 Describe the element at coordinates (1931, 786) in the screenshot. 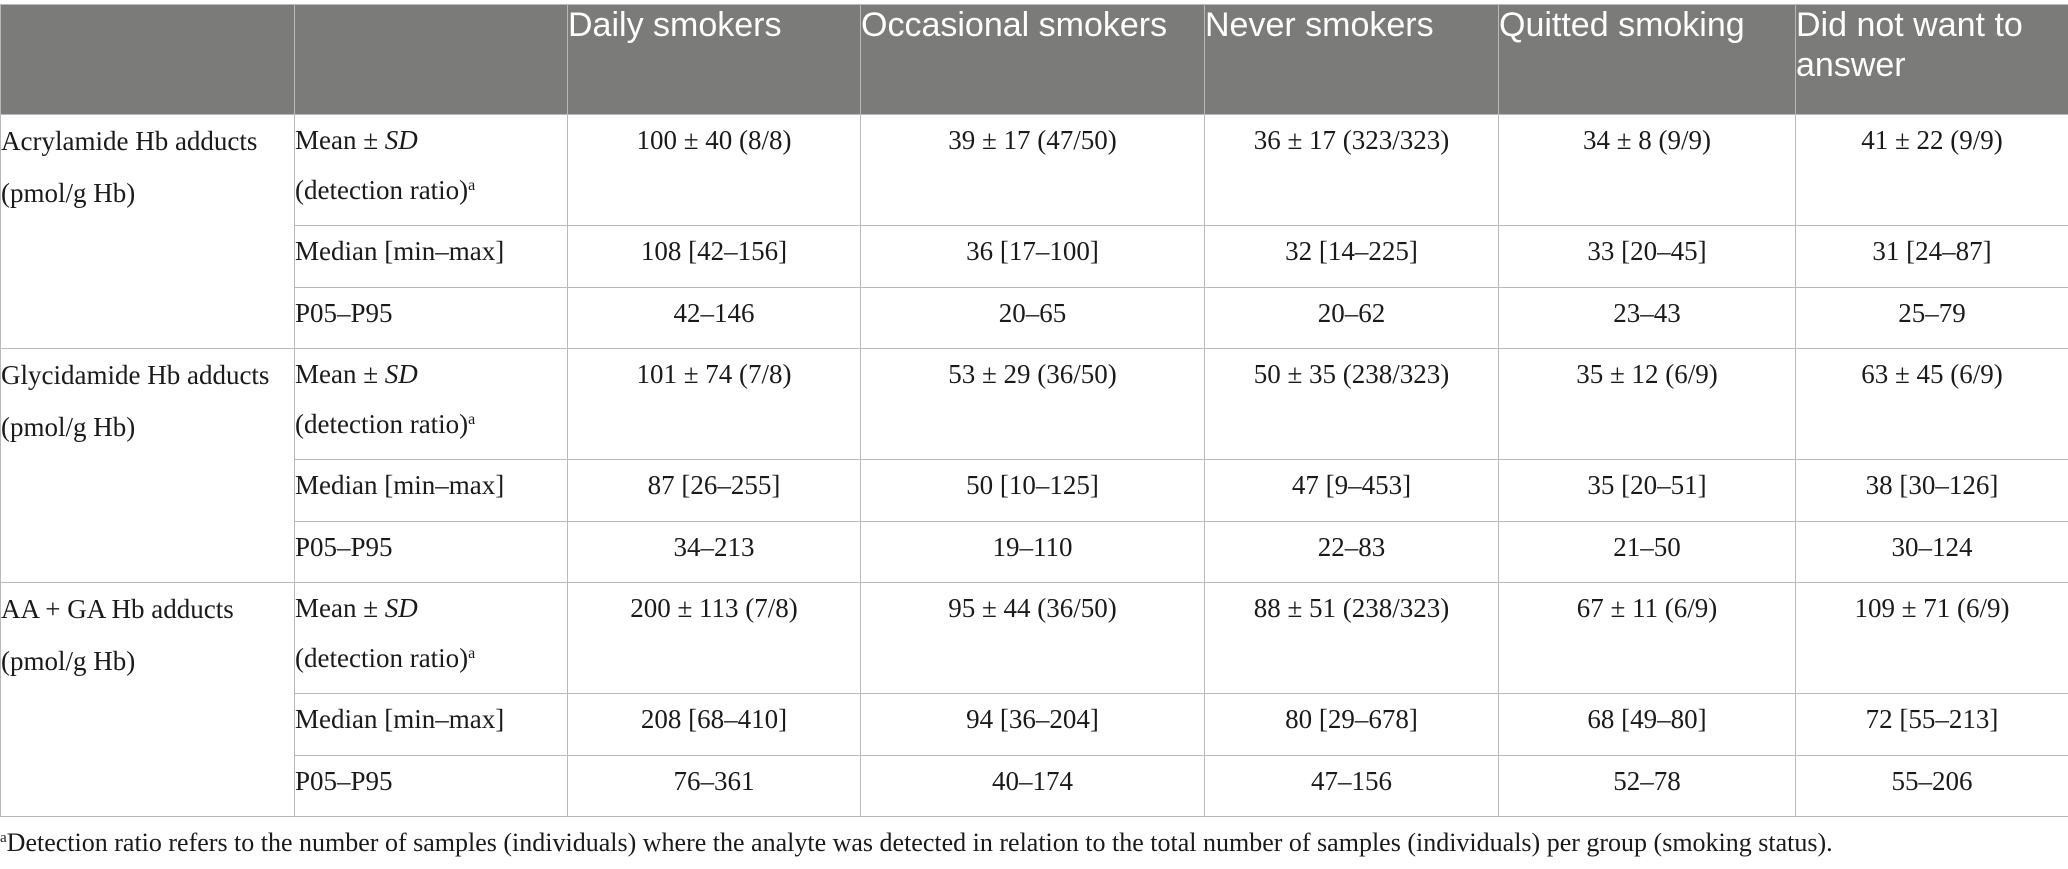

I see `table-cell: 55–206` at that location.